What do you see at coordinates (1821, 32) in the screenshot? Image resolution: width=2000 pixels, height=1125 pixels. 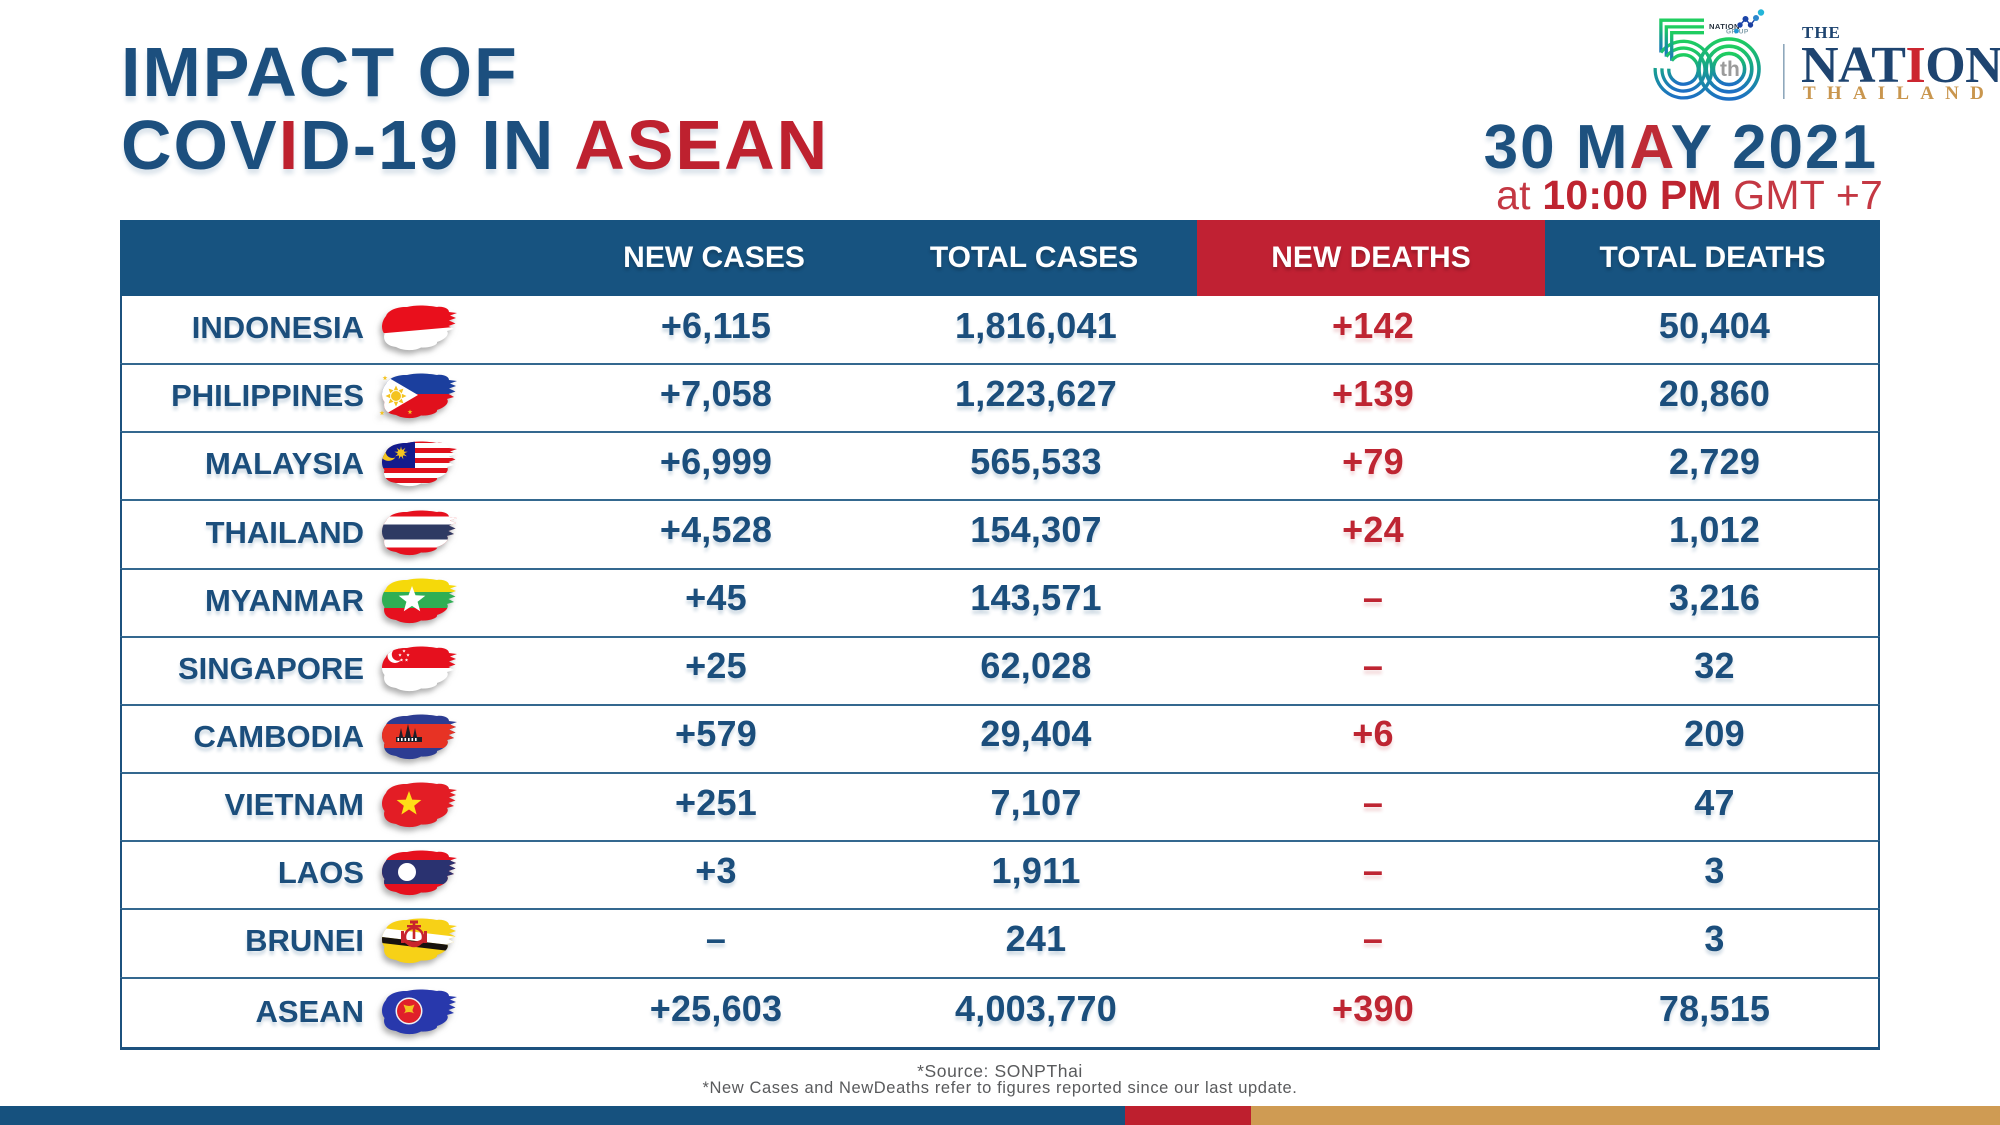 I see `svg-text: THE` at bounding box center [1821, 32].